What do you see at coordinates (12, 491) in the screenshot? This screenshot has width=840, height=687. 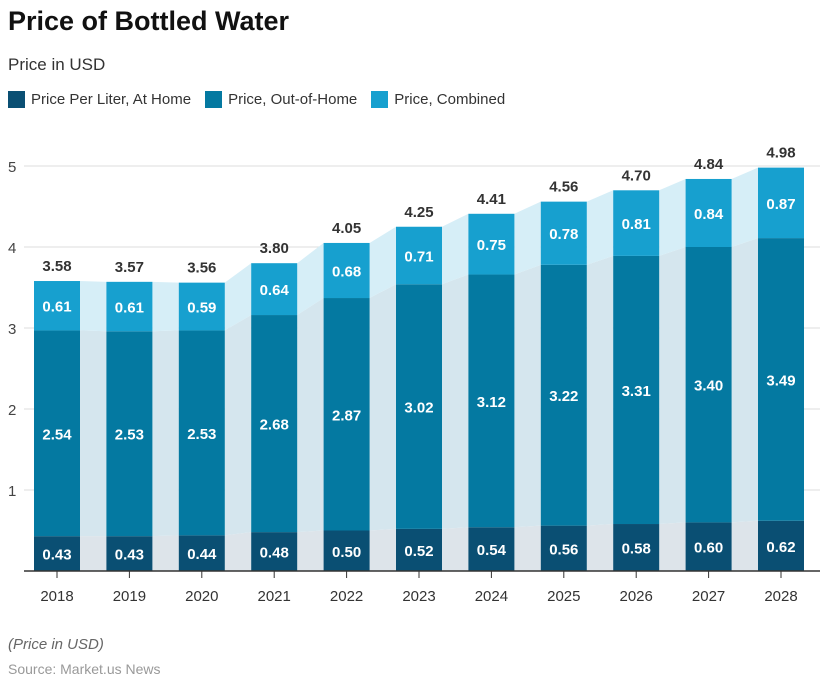 I see `y-tick-label: 1` at bounding box center [12, 491].